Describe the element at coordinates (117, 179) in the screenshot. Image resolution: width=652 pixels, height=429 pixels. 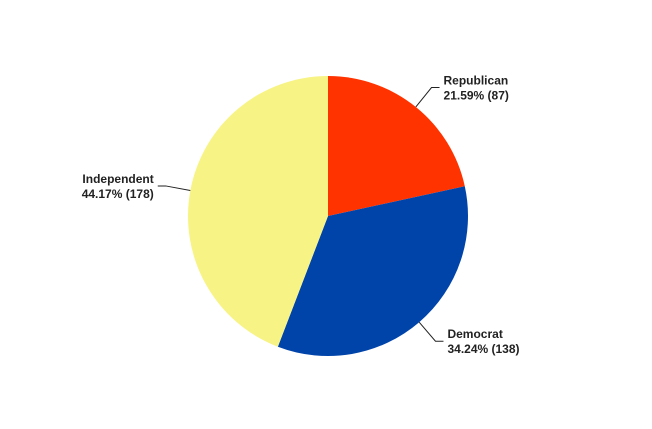
I see `slice-label: Independent` at that location.